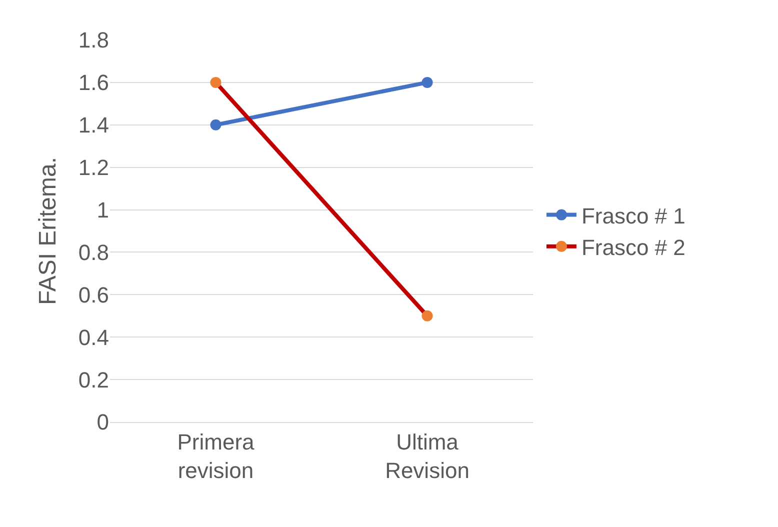 The width and height of the screenshot is (778, 527). What do you see at coordinates (216, 456) in the screenshot?
I see `x-tick-label: Primera revision` at bounding box center [216, 456].